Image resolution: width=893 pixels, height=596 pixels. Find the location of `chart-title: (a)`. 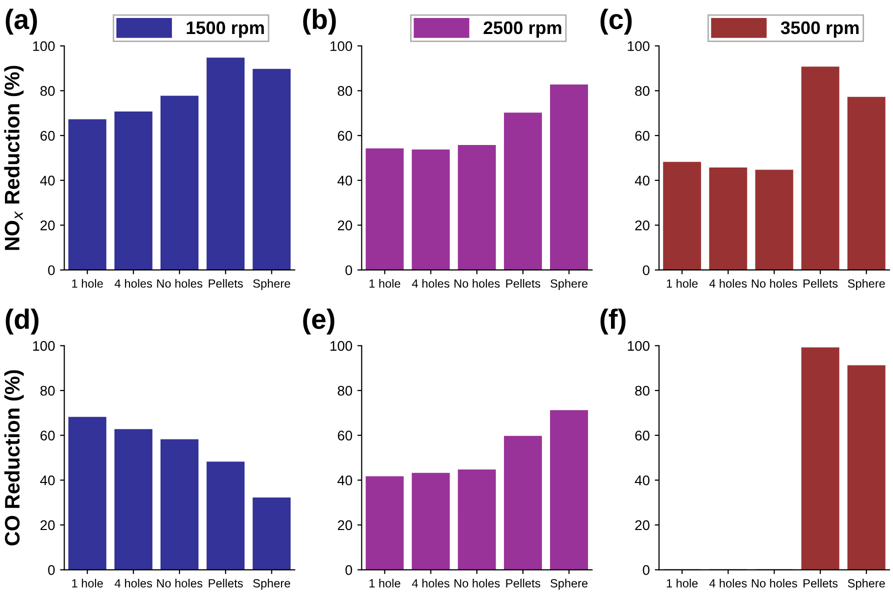

chart-title: (a) is located at coordinates (21, 21).